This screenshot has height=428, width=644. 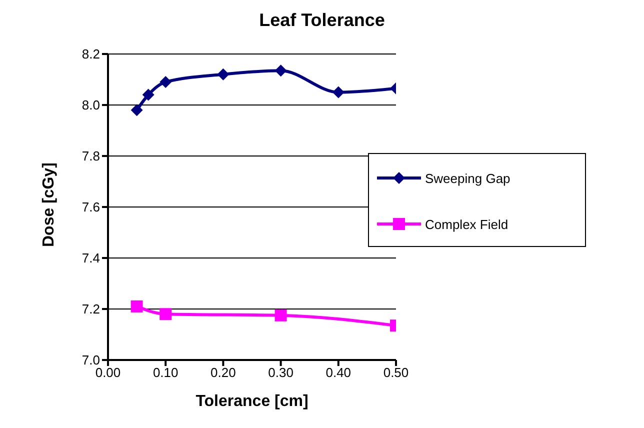 I want to click on y-tick-label: 7.8, so click(x=91, y=156).